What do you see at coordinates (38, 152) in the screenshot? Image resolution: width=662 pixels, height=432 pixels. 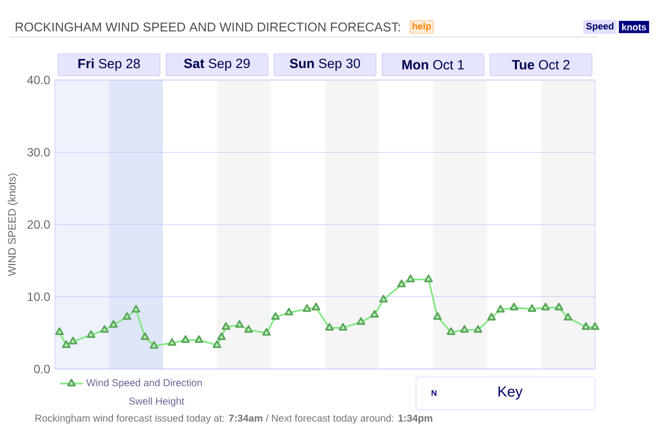 I see `y-tick-label: 30.0` at bounding box center [38, 152].